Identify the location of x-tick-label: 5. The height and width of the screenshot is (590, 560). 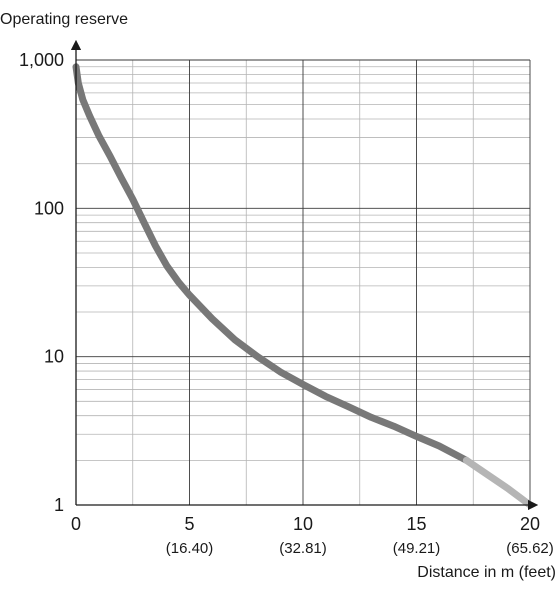
(189, 524).